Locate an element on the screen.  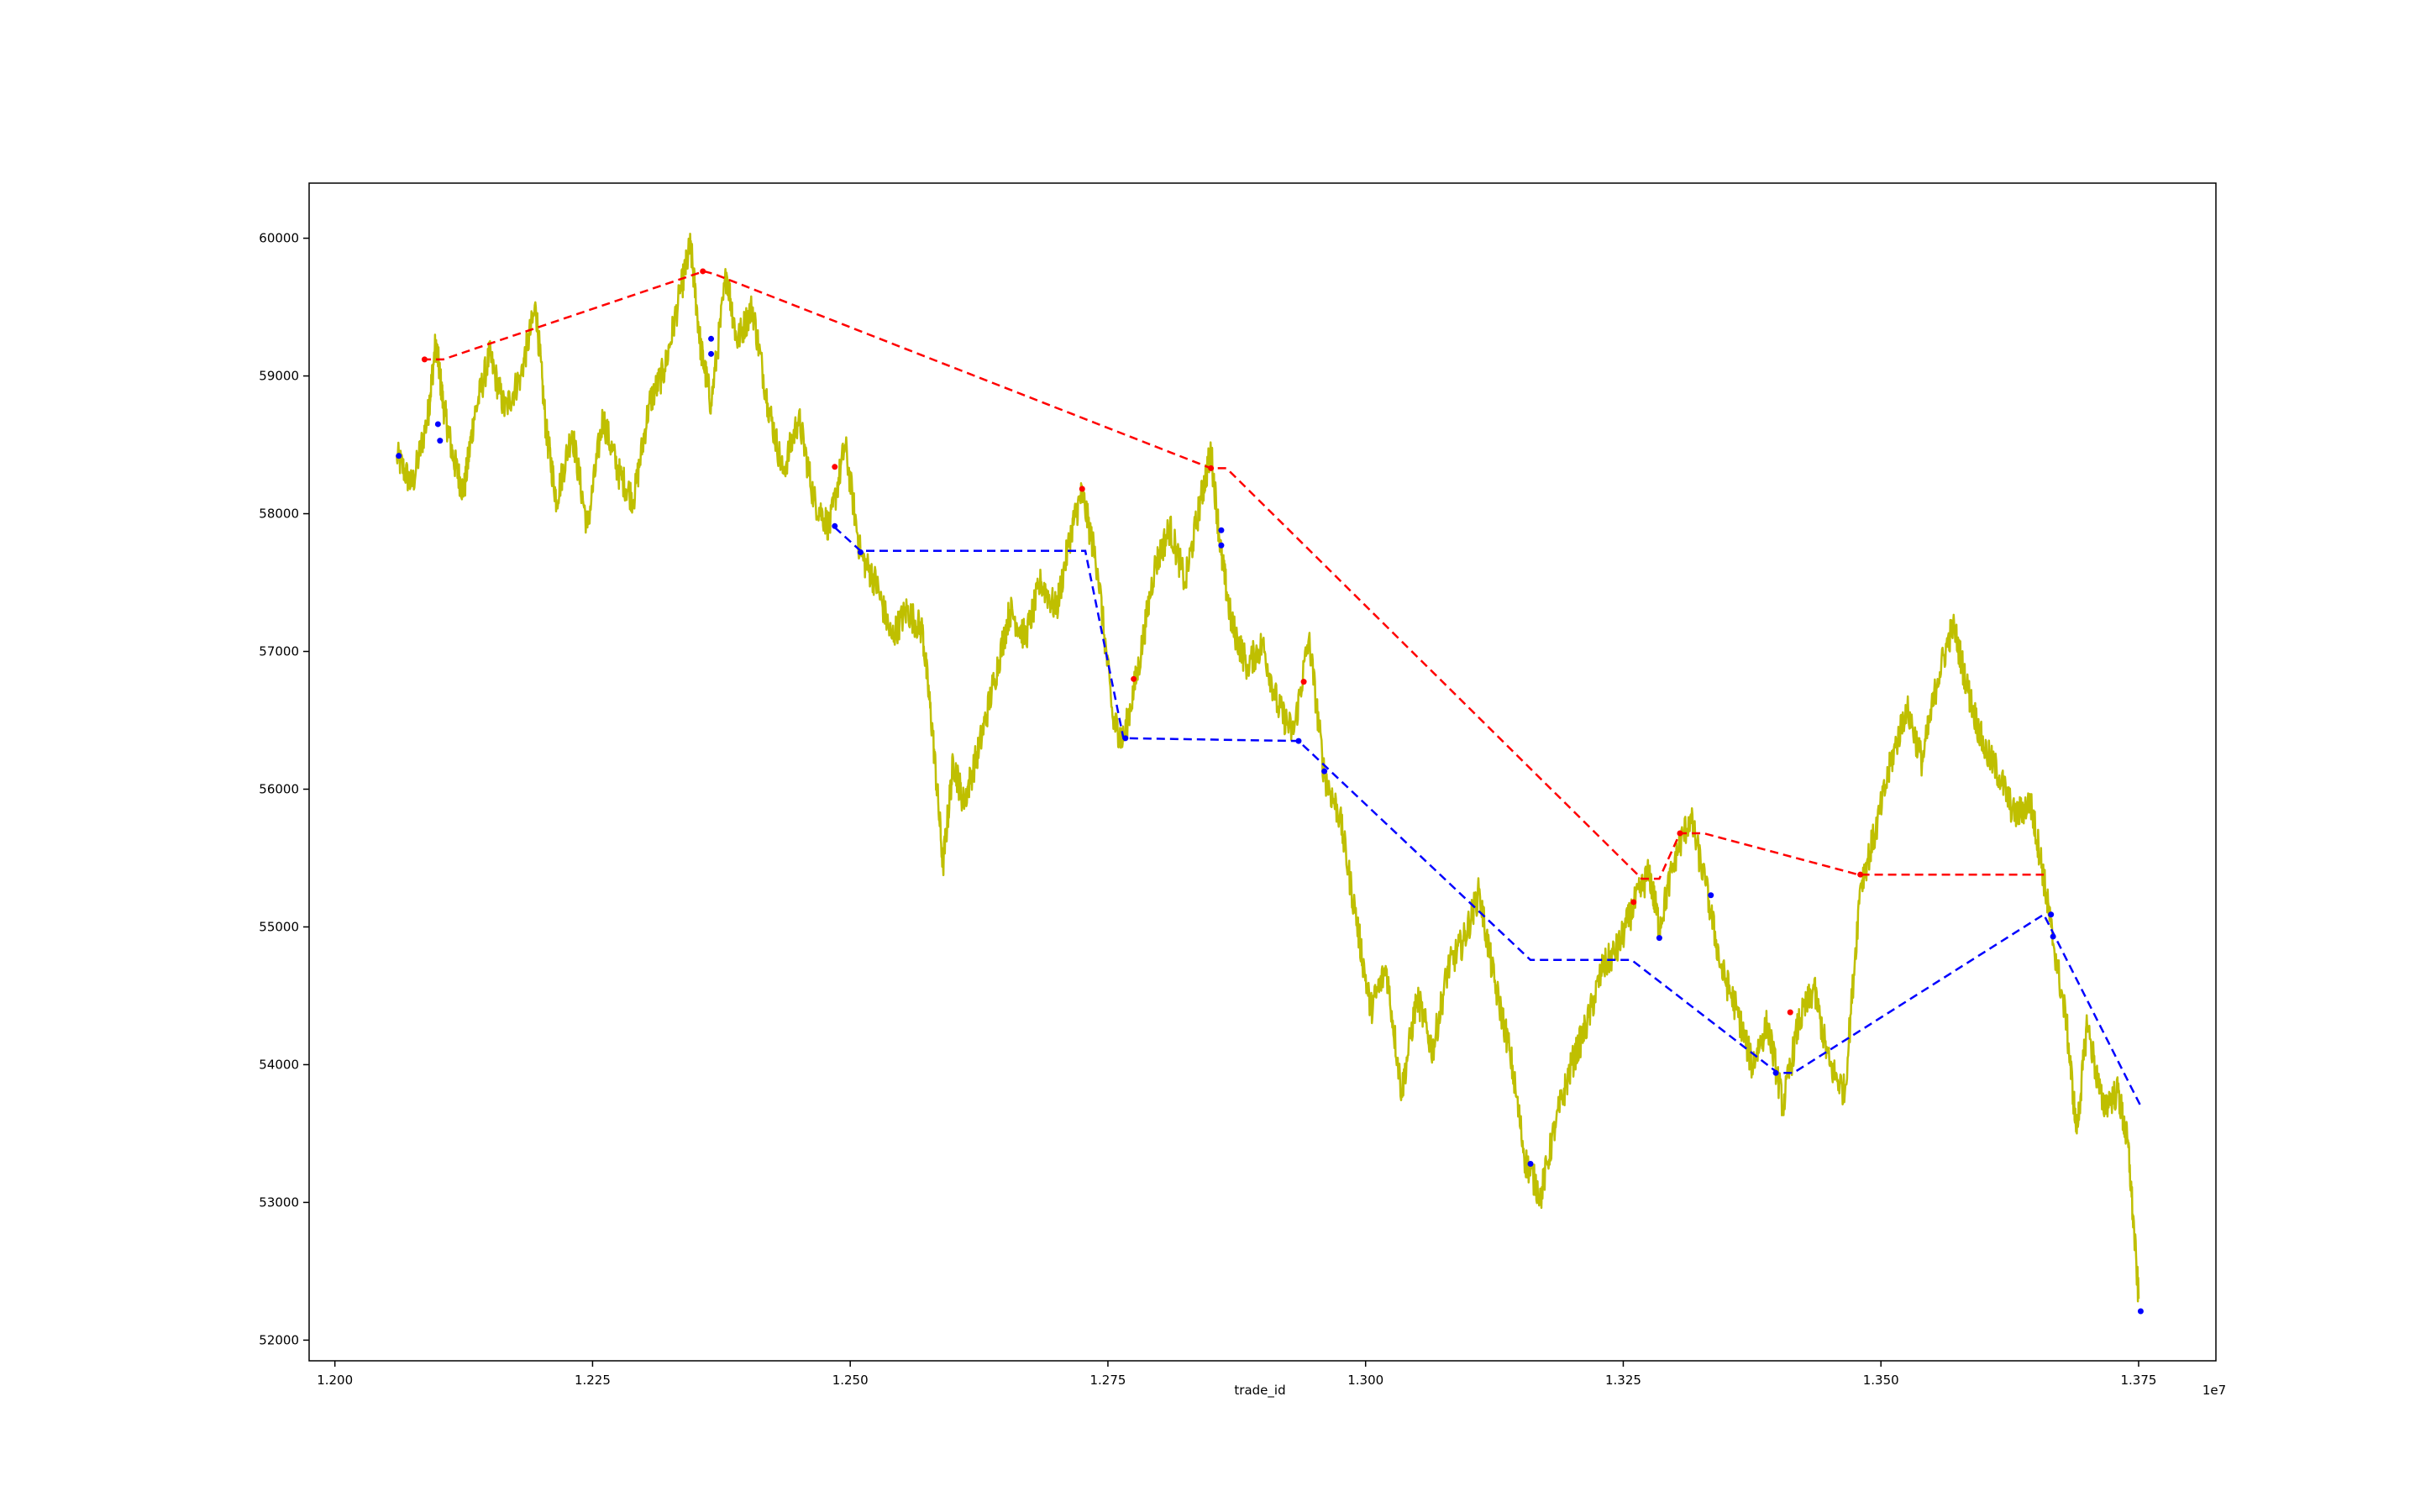
y-tick-label: 53000 is located at coordinates (279, 1202).